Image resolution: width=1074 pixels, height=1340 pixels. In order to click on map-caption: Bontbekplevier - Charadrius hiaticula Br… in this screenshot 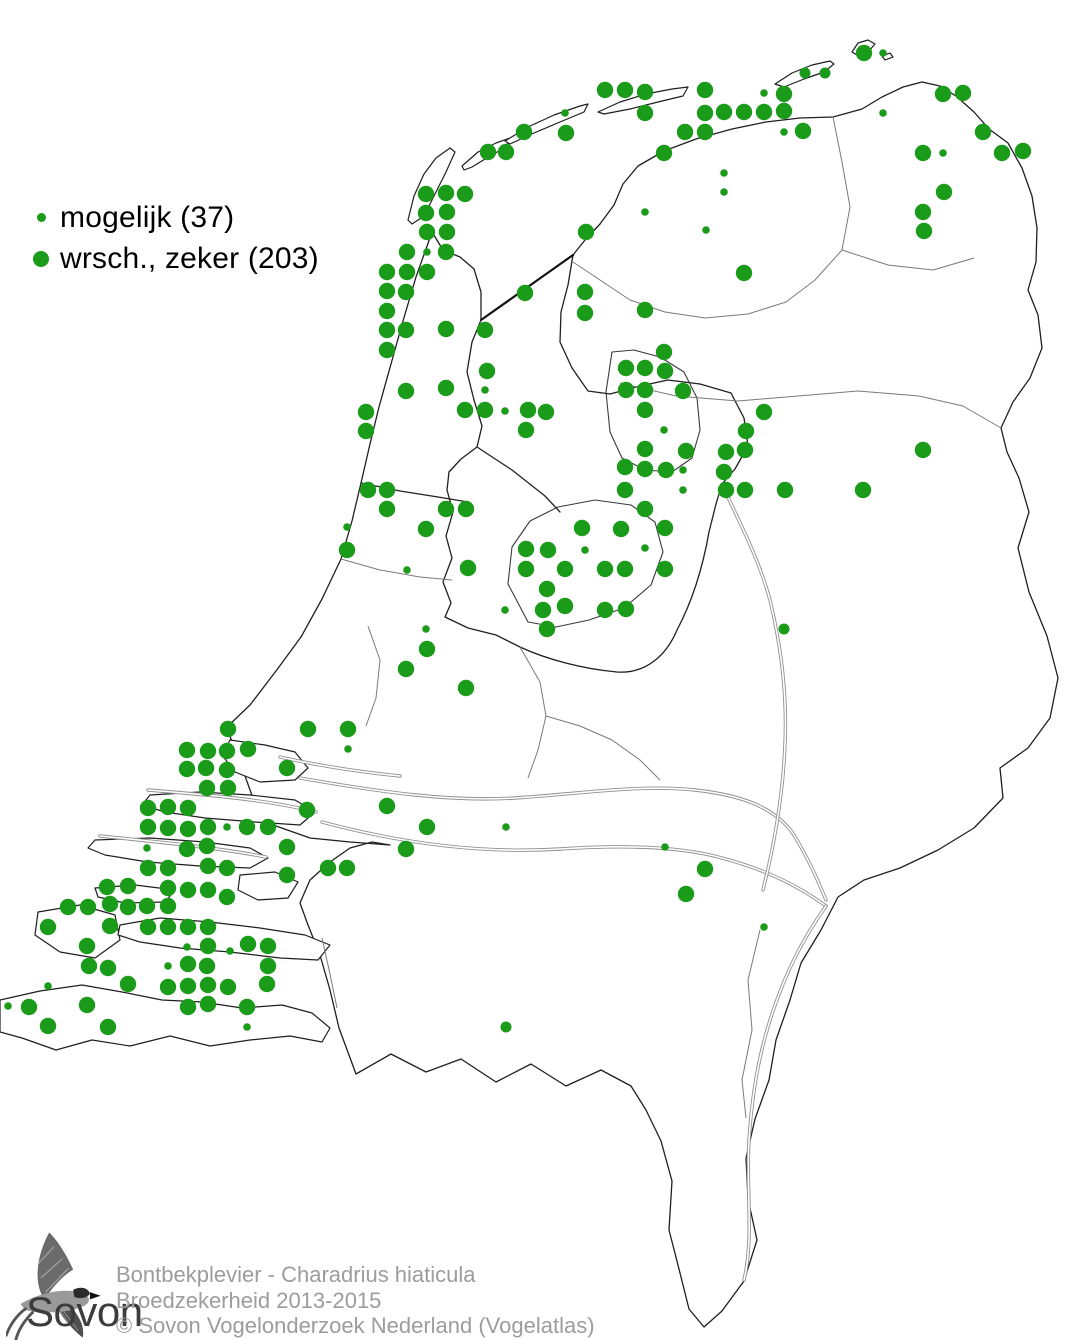, I will do `click(355, 1300)`.